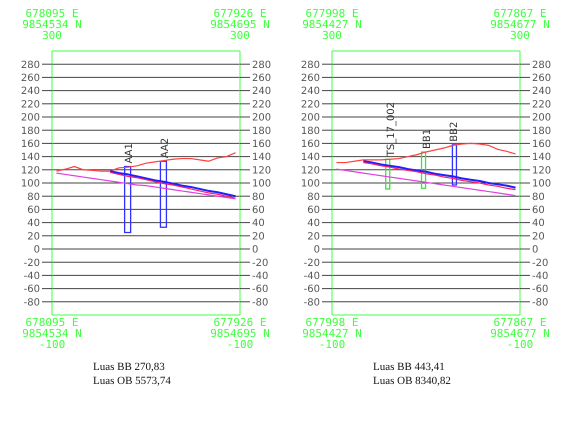  What do you see at coordinates (52, 333) in the screenshot?
I see `text: 678095 E 9854534 N -100` at bounding box center [52, 333].